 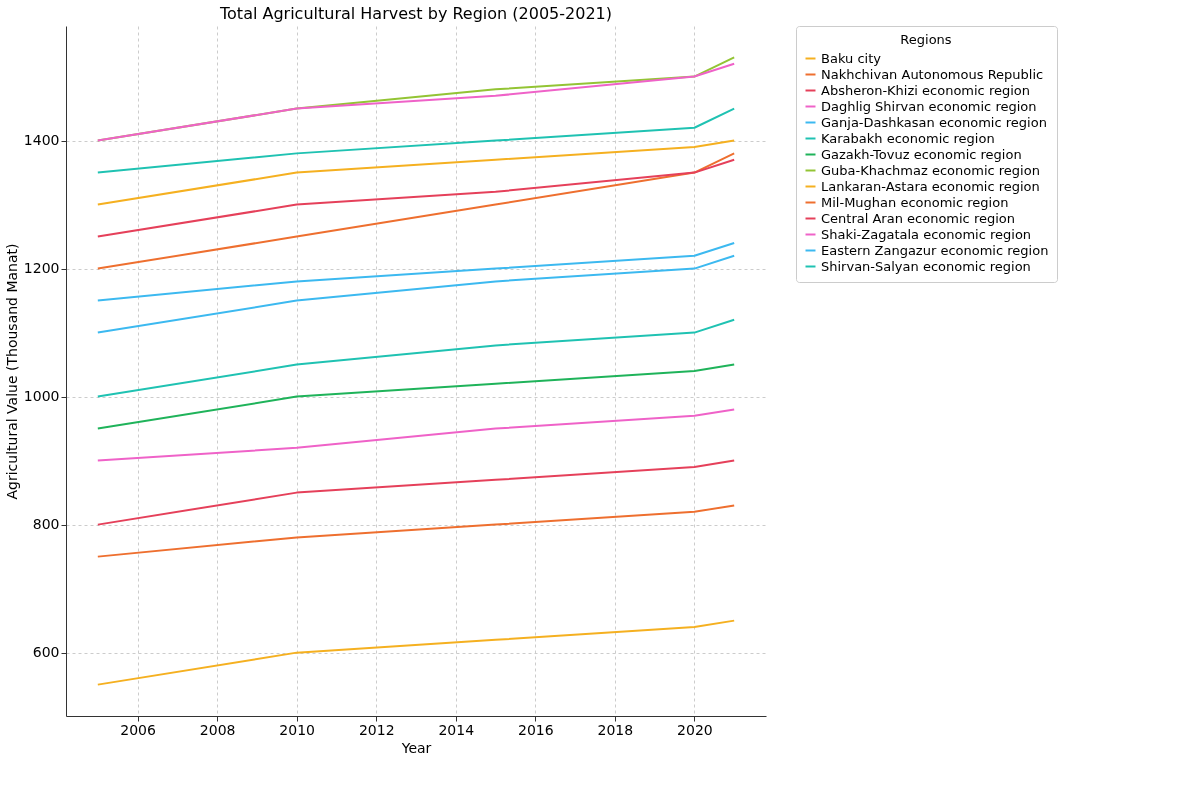 I want to click on legend-label: Absheron-Khizi economic region, so click(x=926, y=90).